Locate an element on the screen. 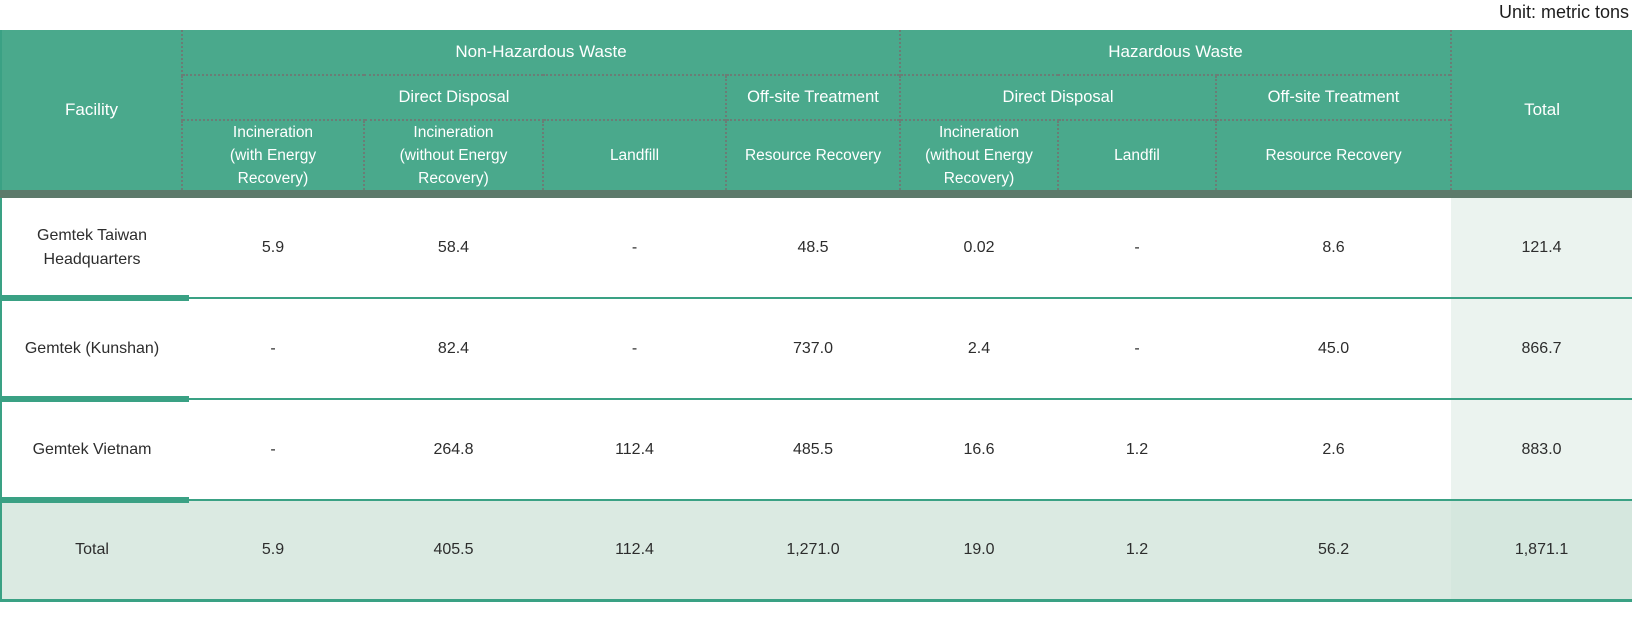 The width and height of the screenshot is (1632, 630). facility-label: Gemtek Vietnam is located at coordinates (92, 449).